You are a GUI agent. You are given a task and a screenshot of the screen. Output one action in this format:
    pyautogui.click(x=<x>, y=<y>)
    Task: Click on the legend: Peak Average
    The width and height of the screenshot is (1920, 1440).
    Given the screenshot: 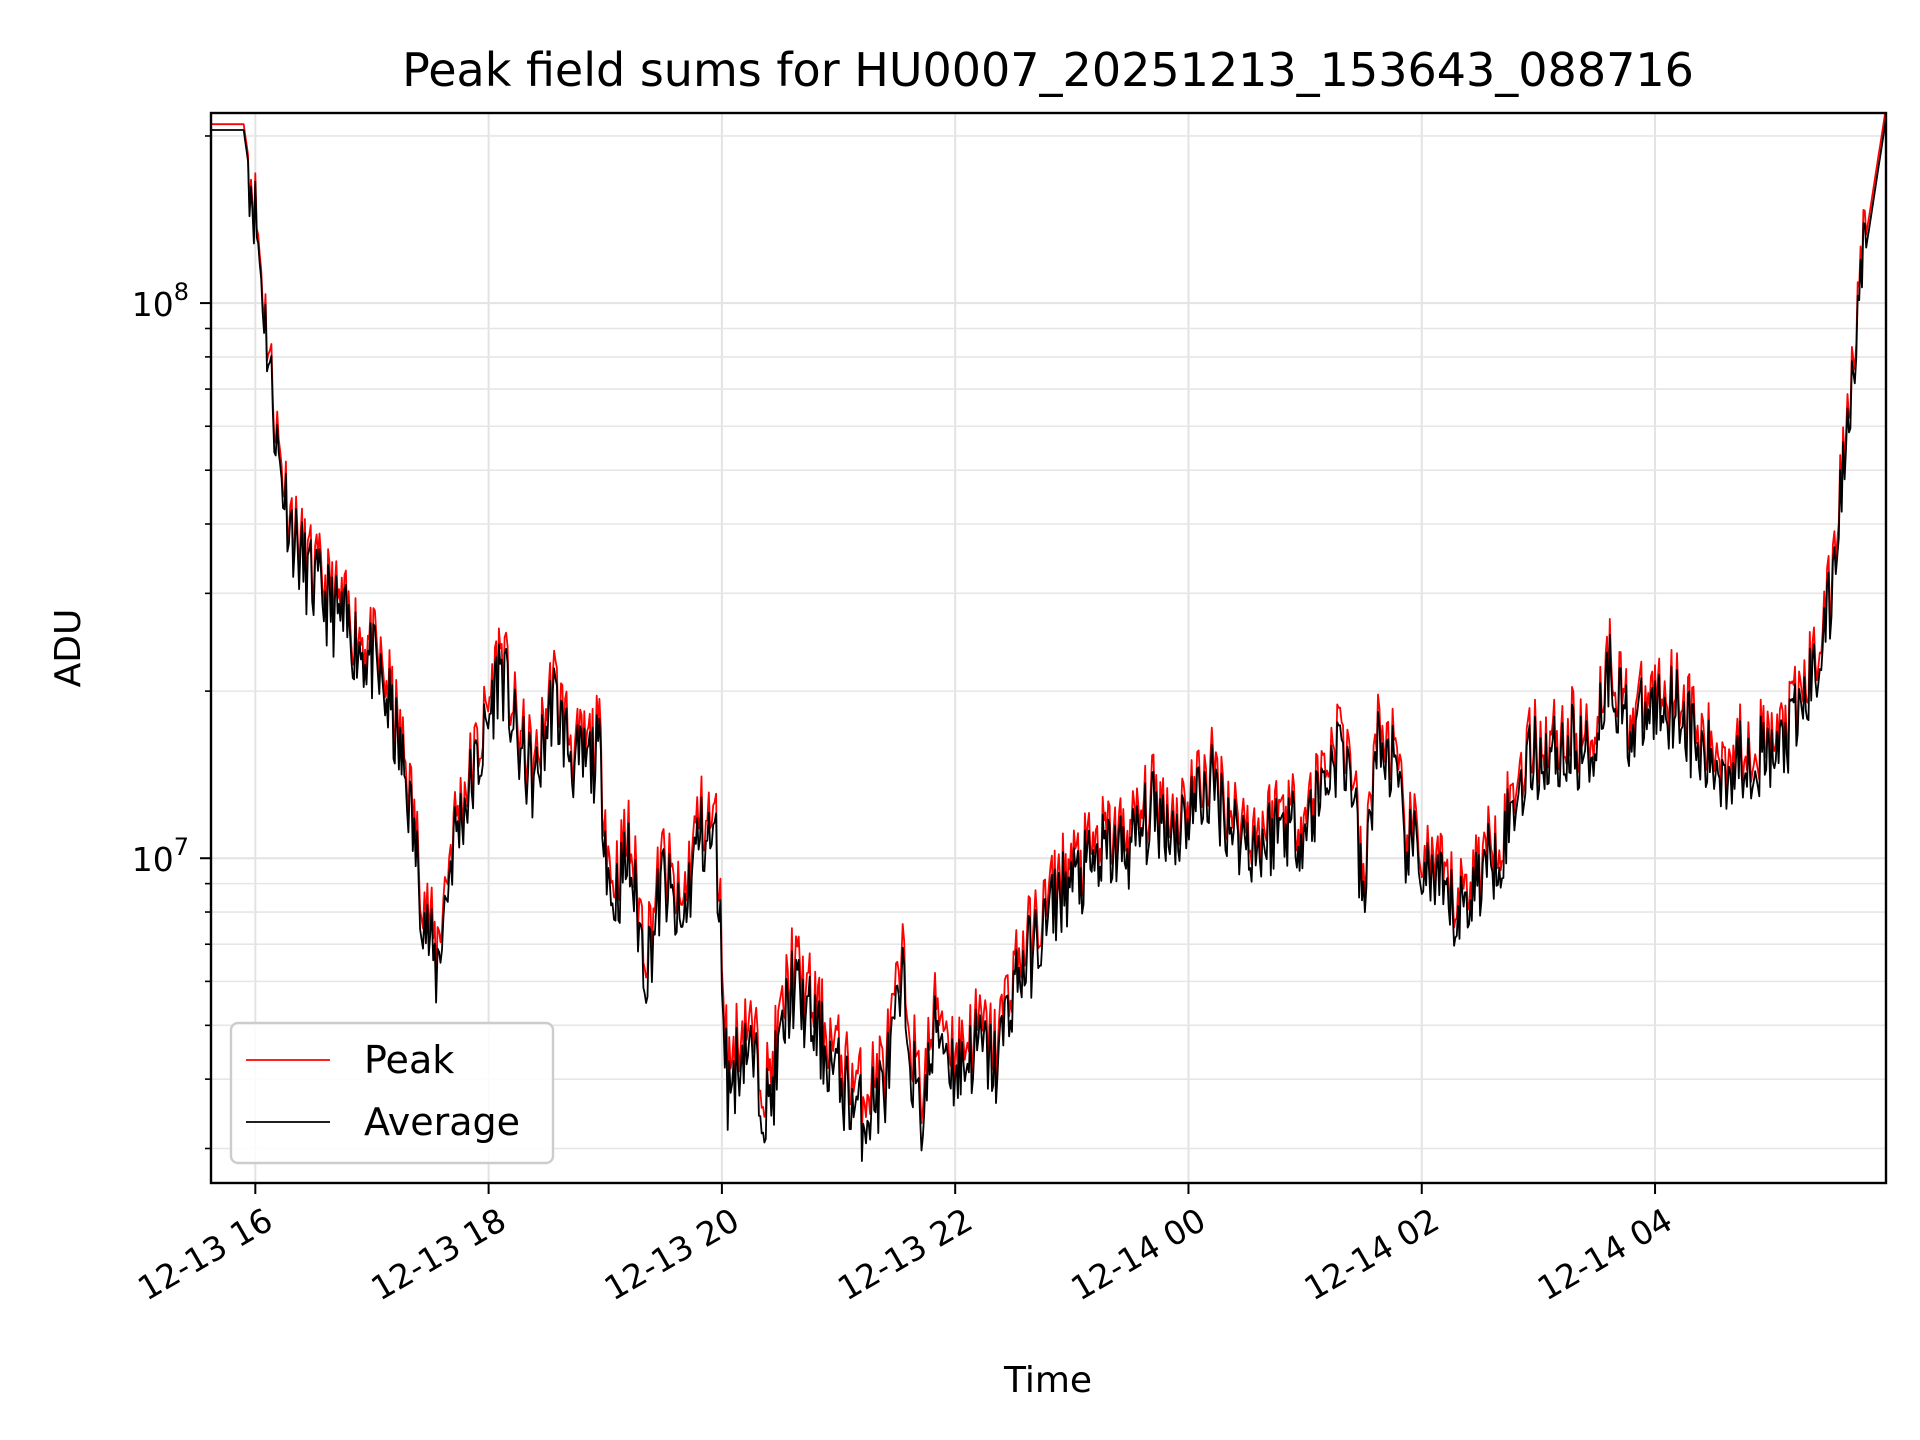 What is the action you would take?
    pyautogui.click(x=392, y=1093)
    